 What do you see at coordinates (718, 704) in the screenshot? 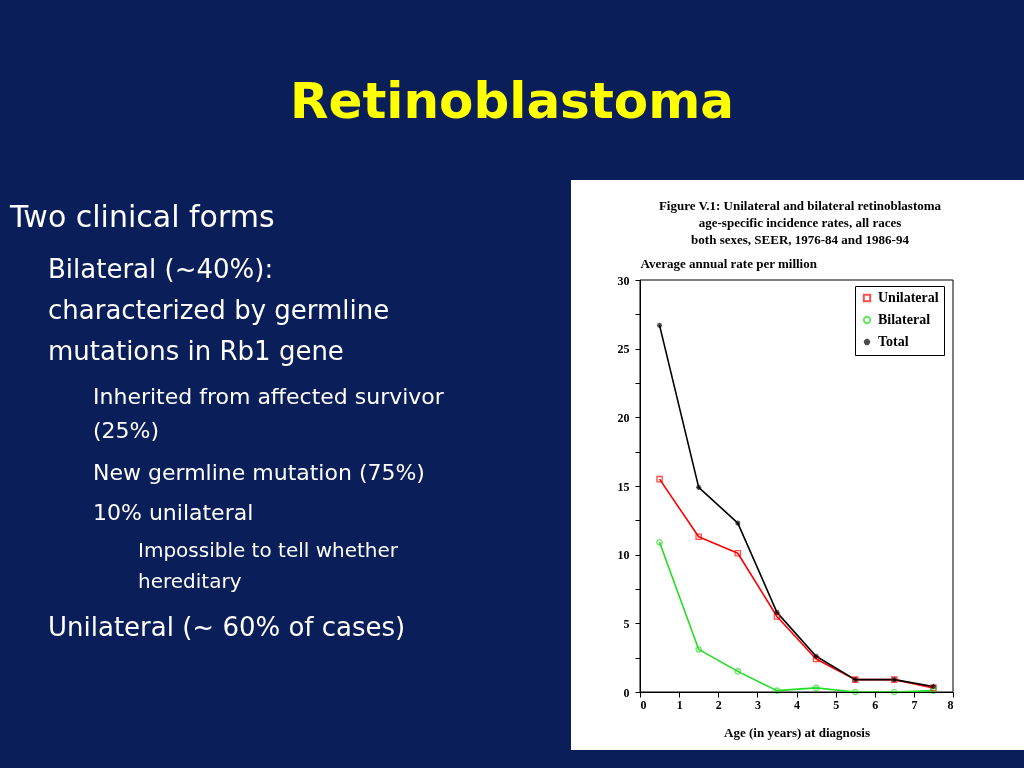
I see `x-tick-label: 2` at bounding box center [718, 704].